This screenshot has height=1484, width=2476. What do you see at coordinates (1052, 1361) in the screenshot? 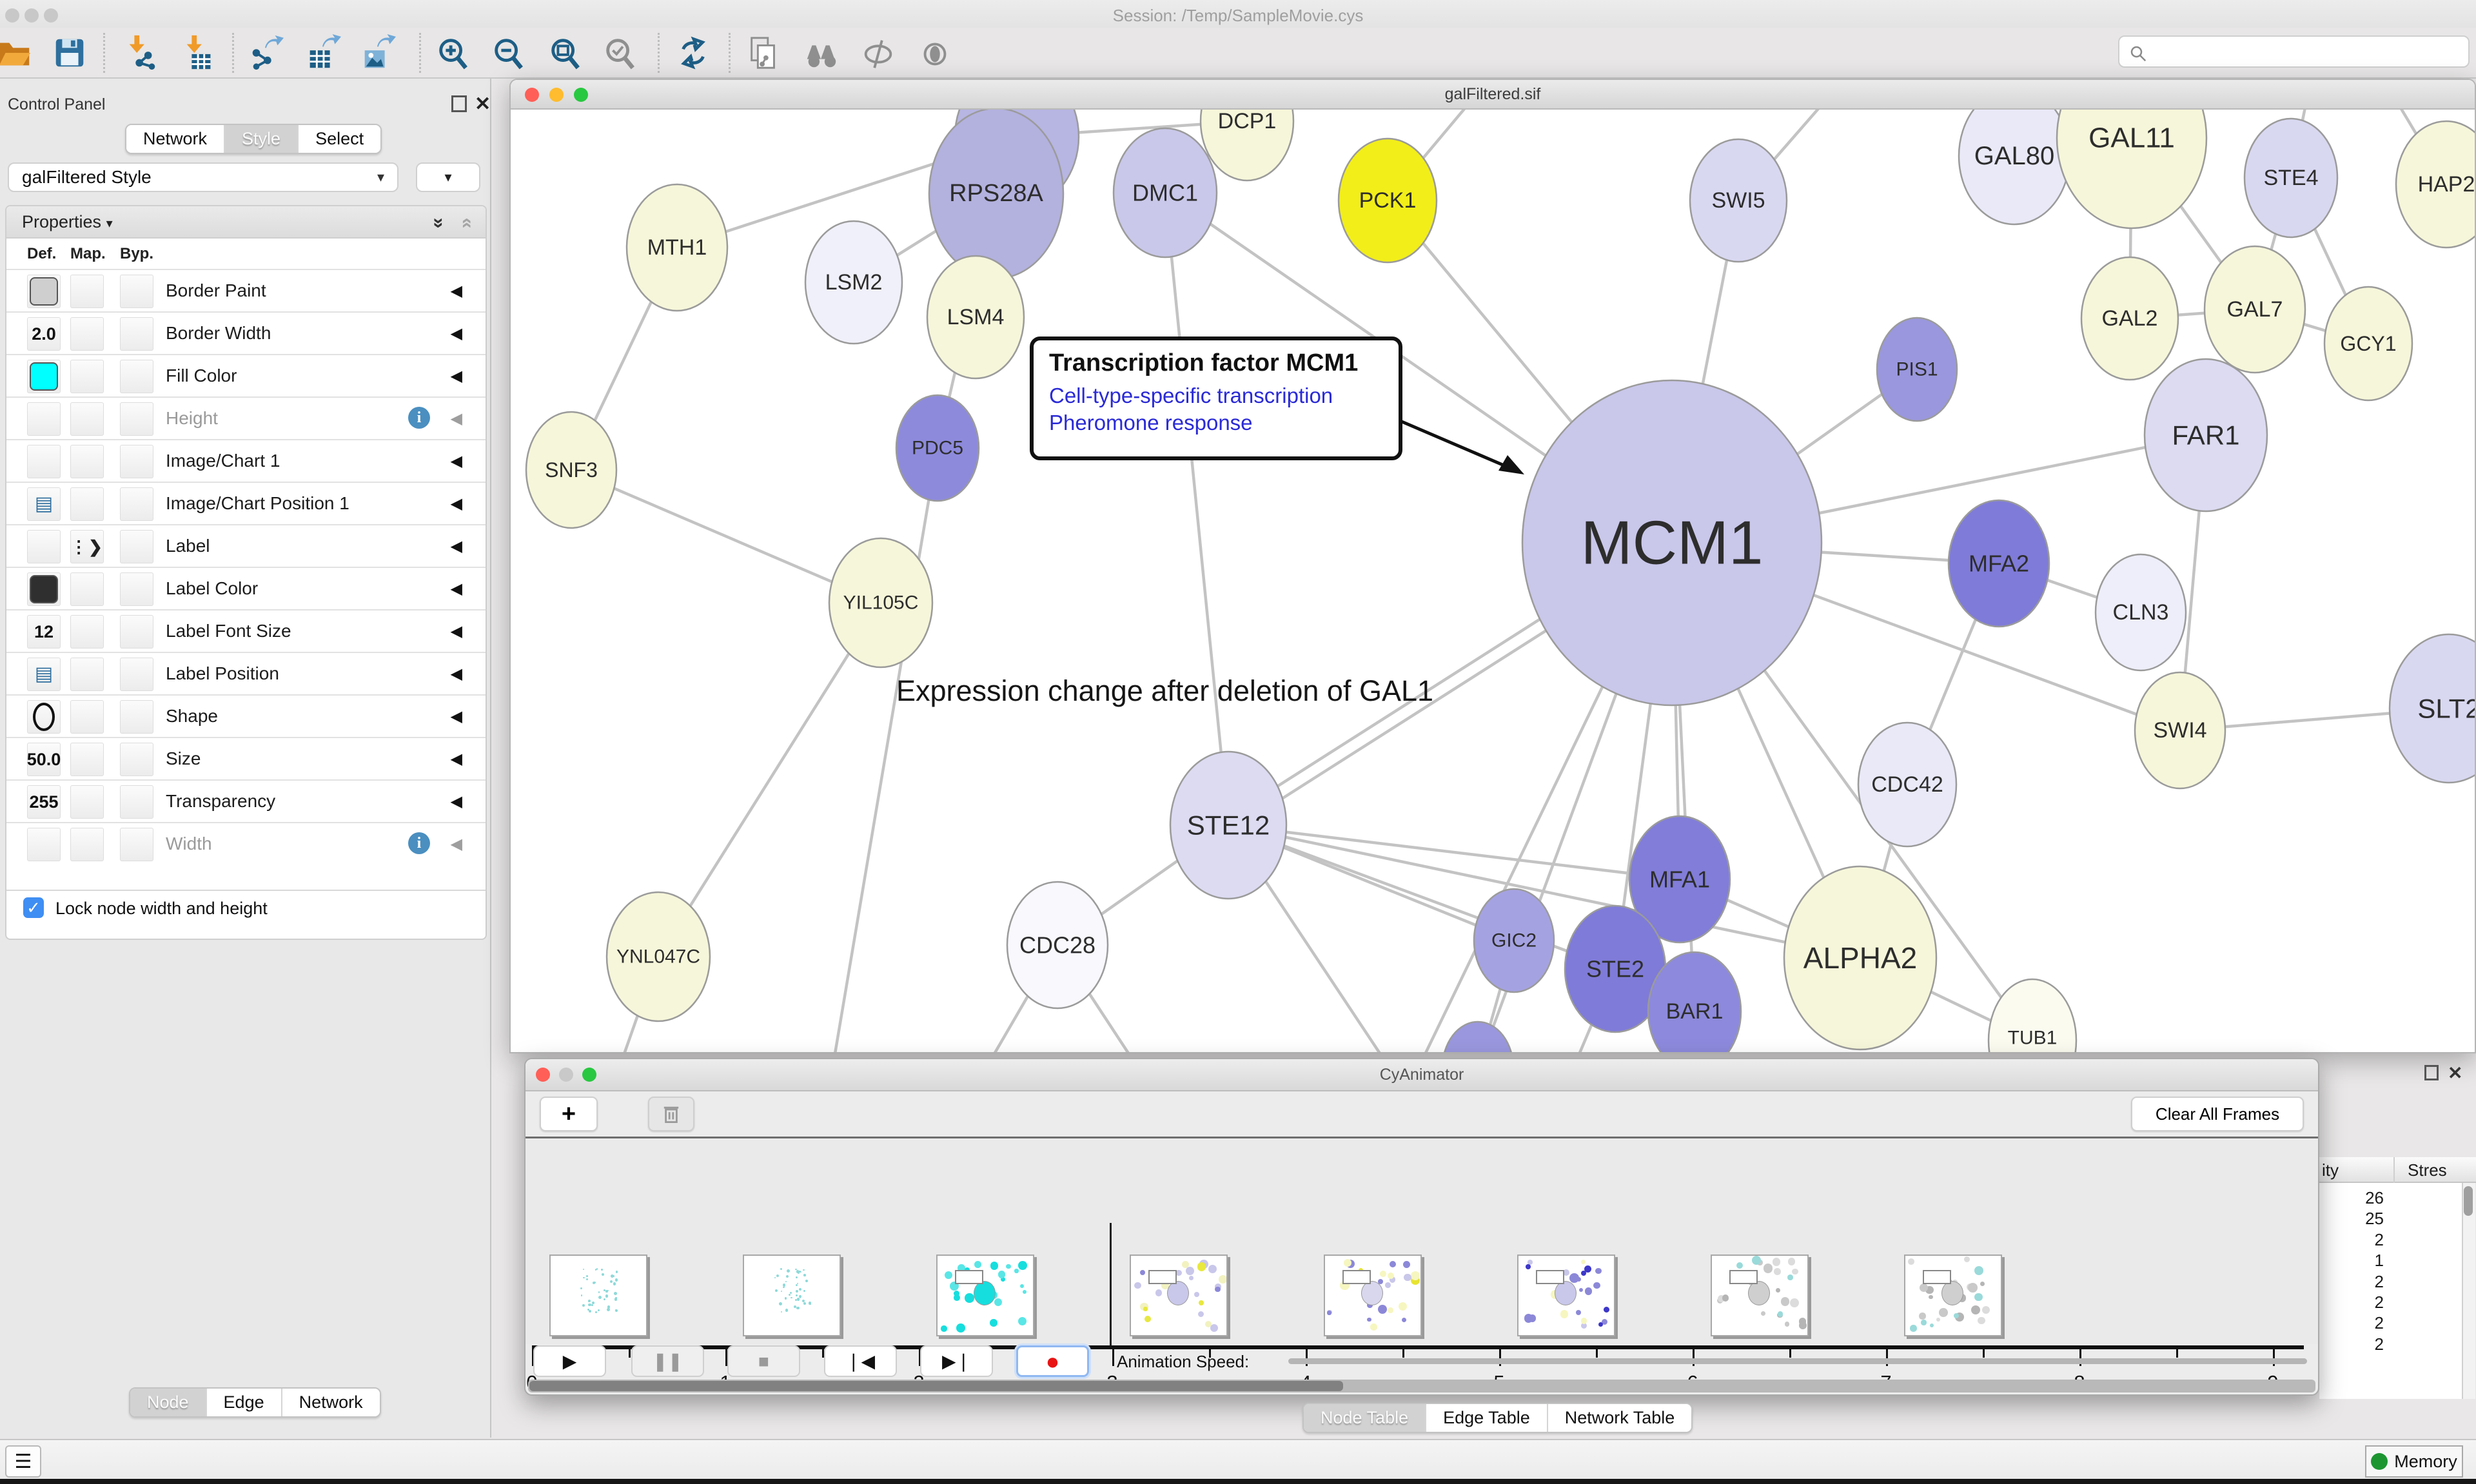
I see `record-button: ●` at bounding box center [1052, 1361].